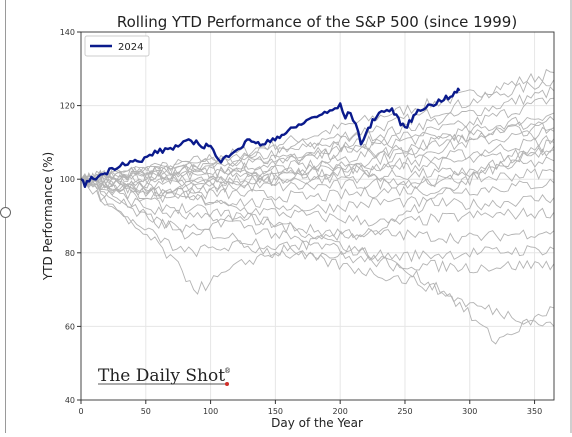 Image resolution: width=572 pixels, height=437 pixels. I want to click on legend-label-2024: 2024, so click(130, 47).